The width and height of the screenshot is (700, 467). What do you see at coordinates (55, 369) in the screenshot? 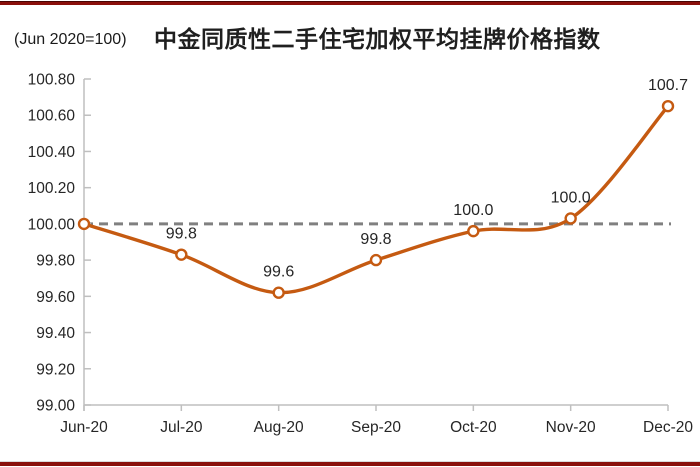
I see `y-tick-label: 99.20` at bounding box center [55, 369].